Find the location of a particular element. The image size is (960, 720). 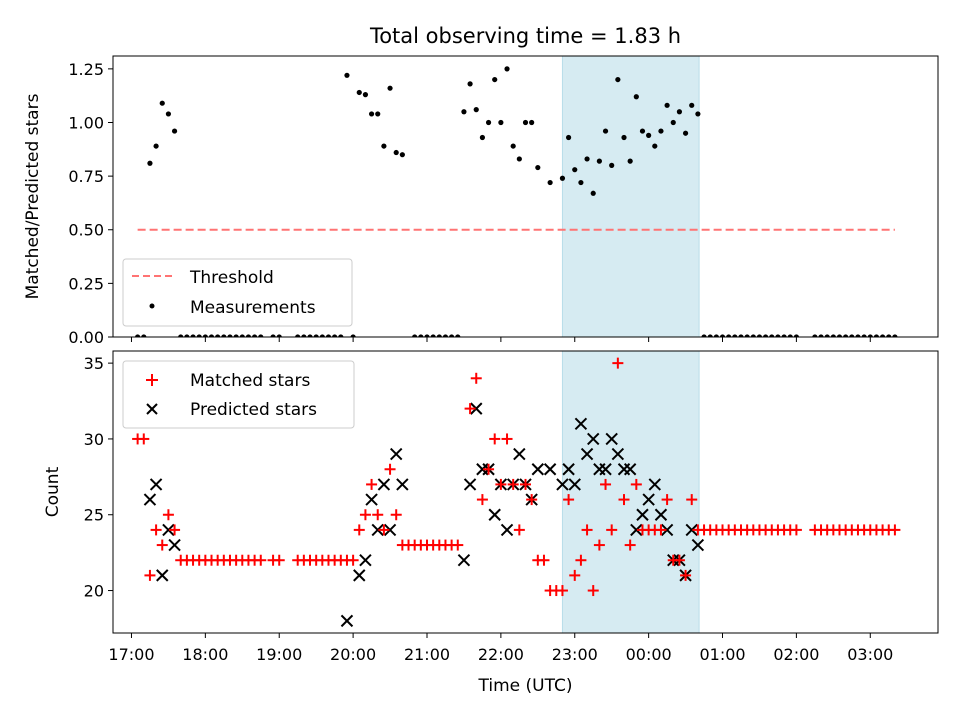

top-y-tick-label: 0.00 is located at coordinates (86, 337).